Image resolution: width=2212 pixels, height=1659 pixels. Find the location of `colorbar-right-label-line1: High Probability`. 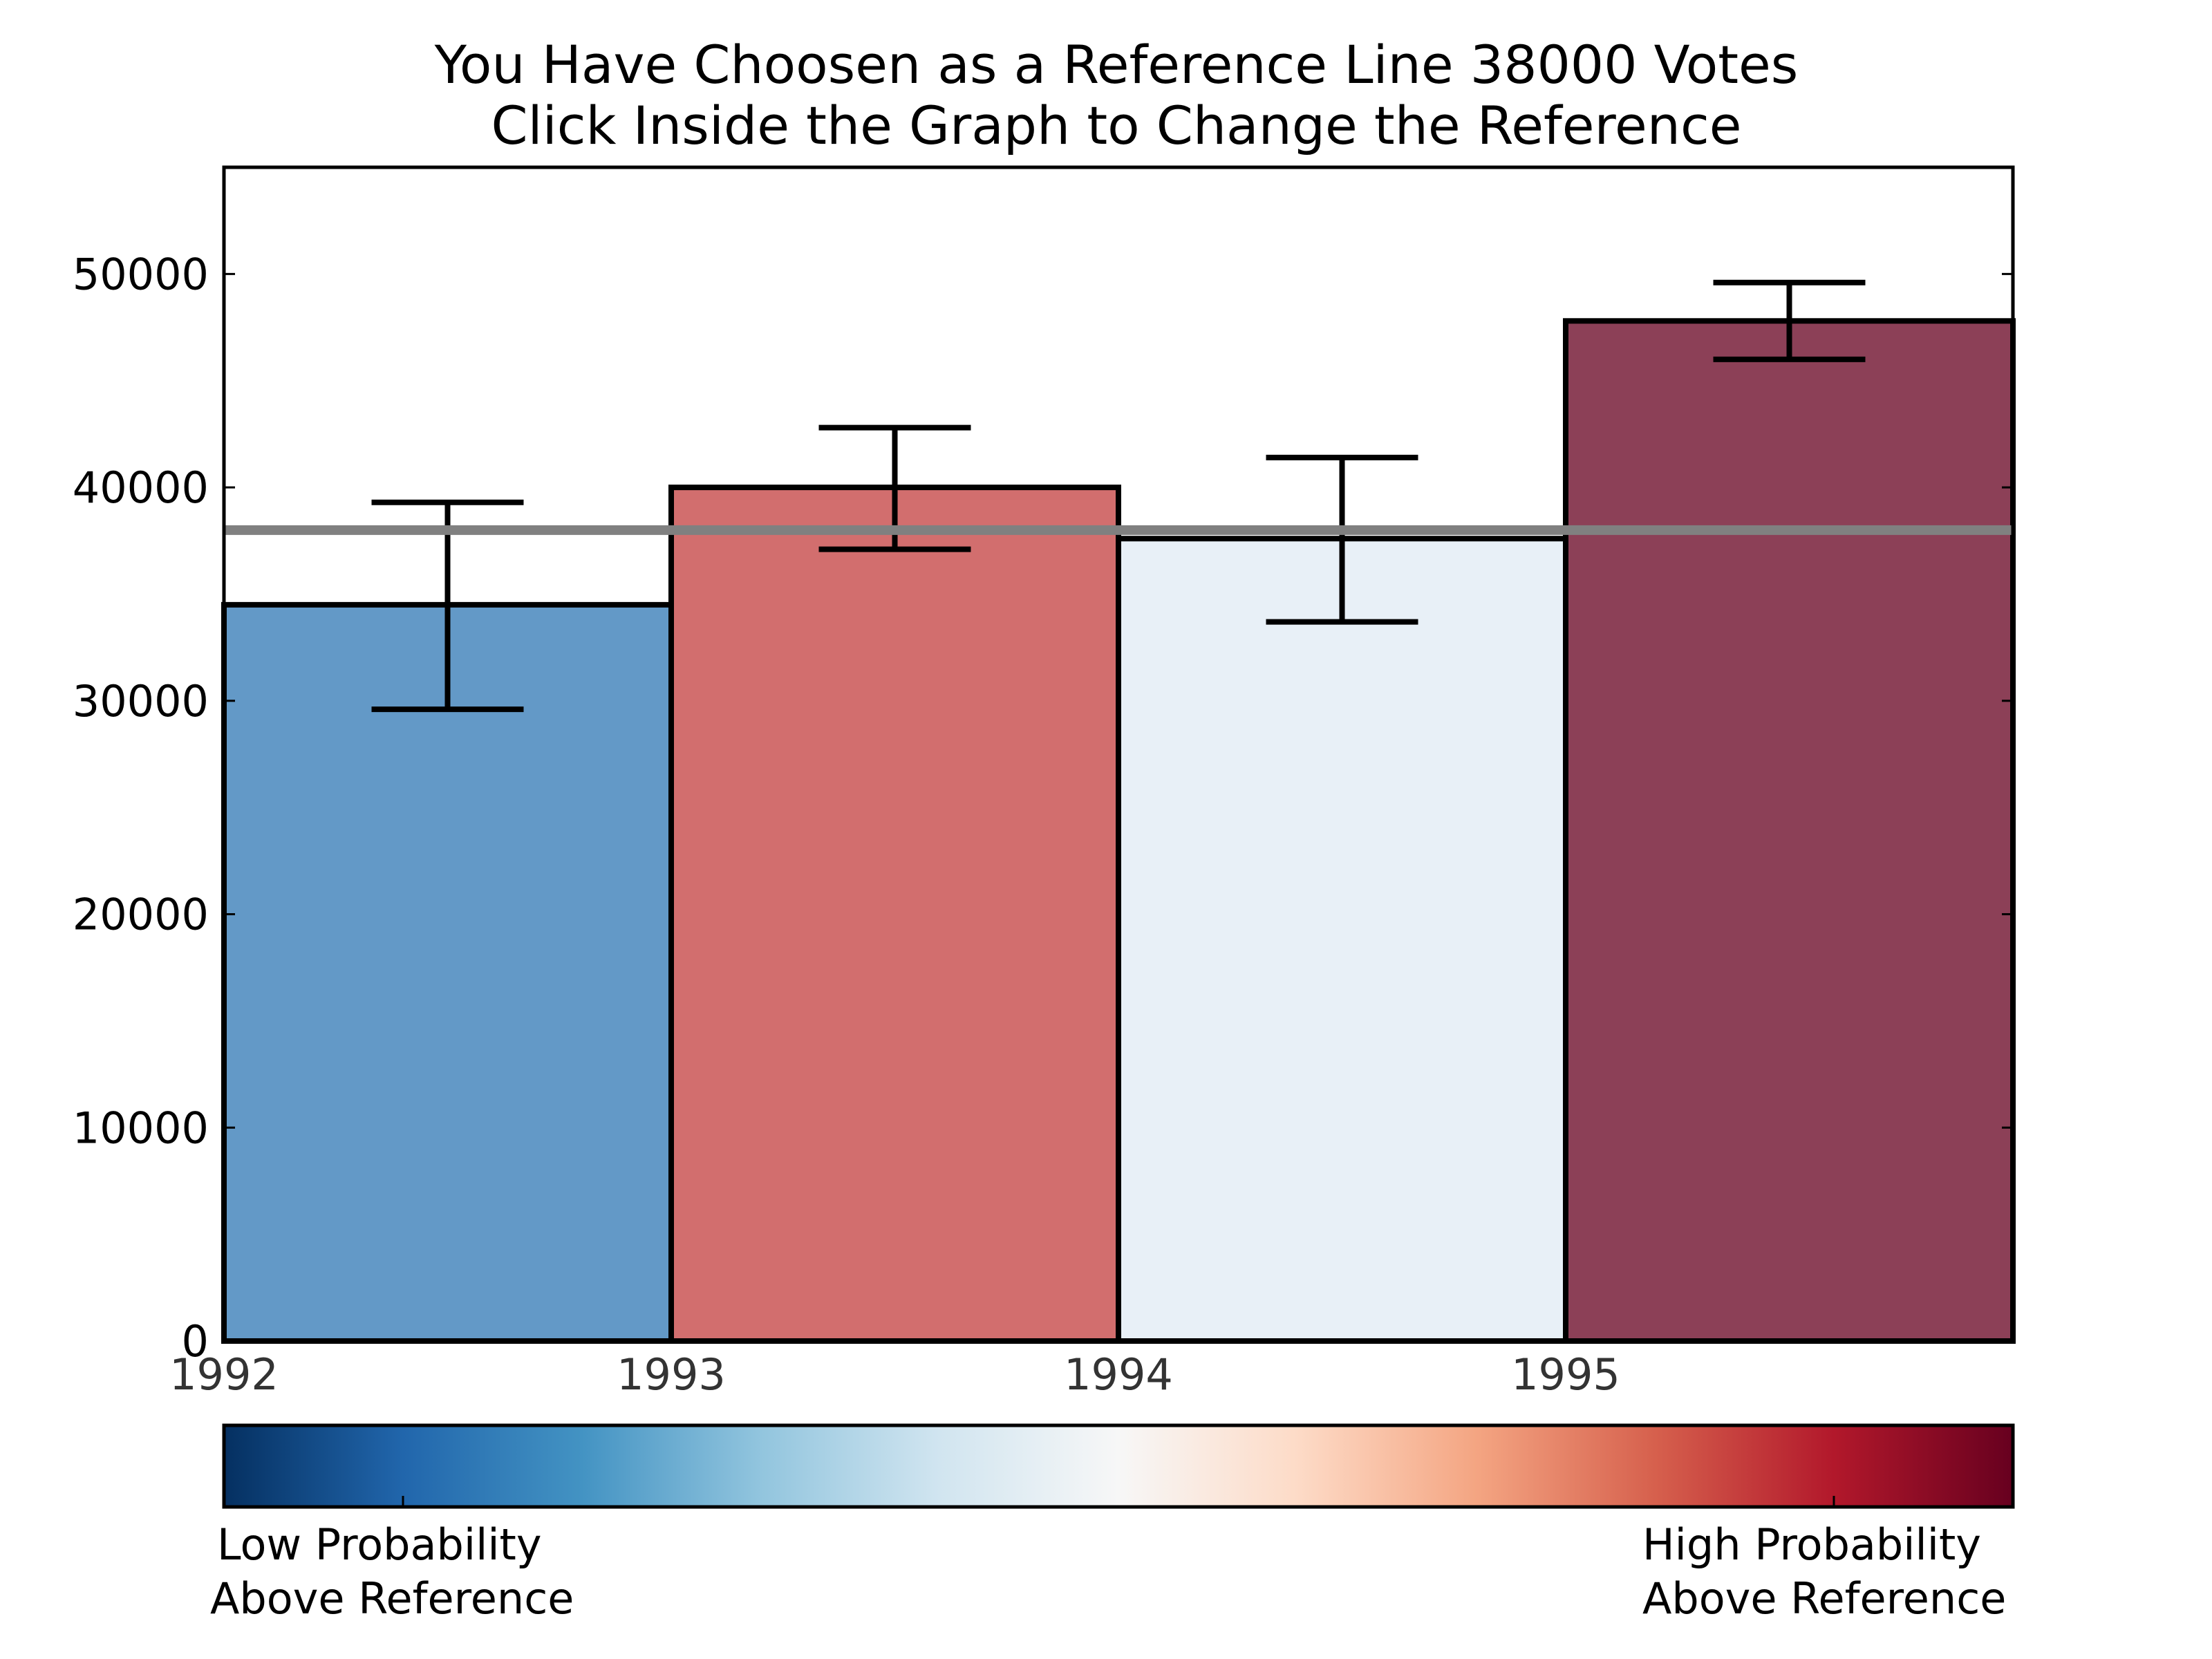

colorbar-right-label-line1: High Probability is located at coordinates (1811, 1544).